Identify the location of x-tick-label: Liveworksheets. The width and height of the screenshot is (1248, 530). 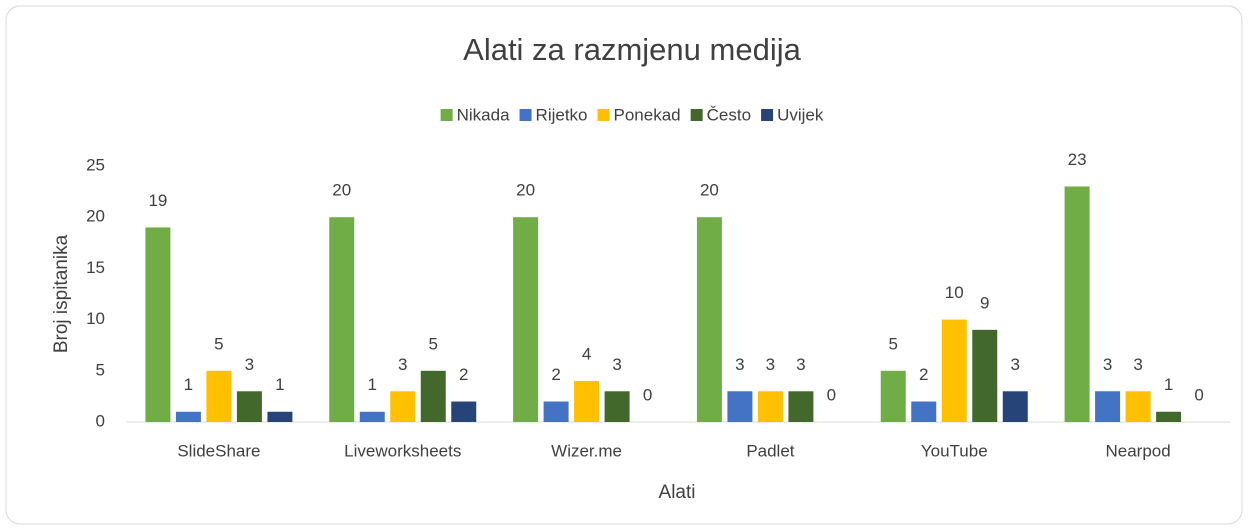
(402, 450).